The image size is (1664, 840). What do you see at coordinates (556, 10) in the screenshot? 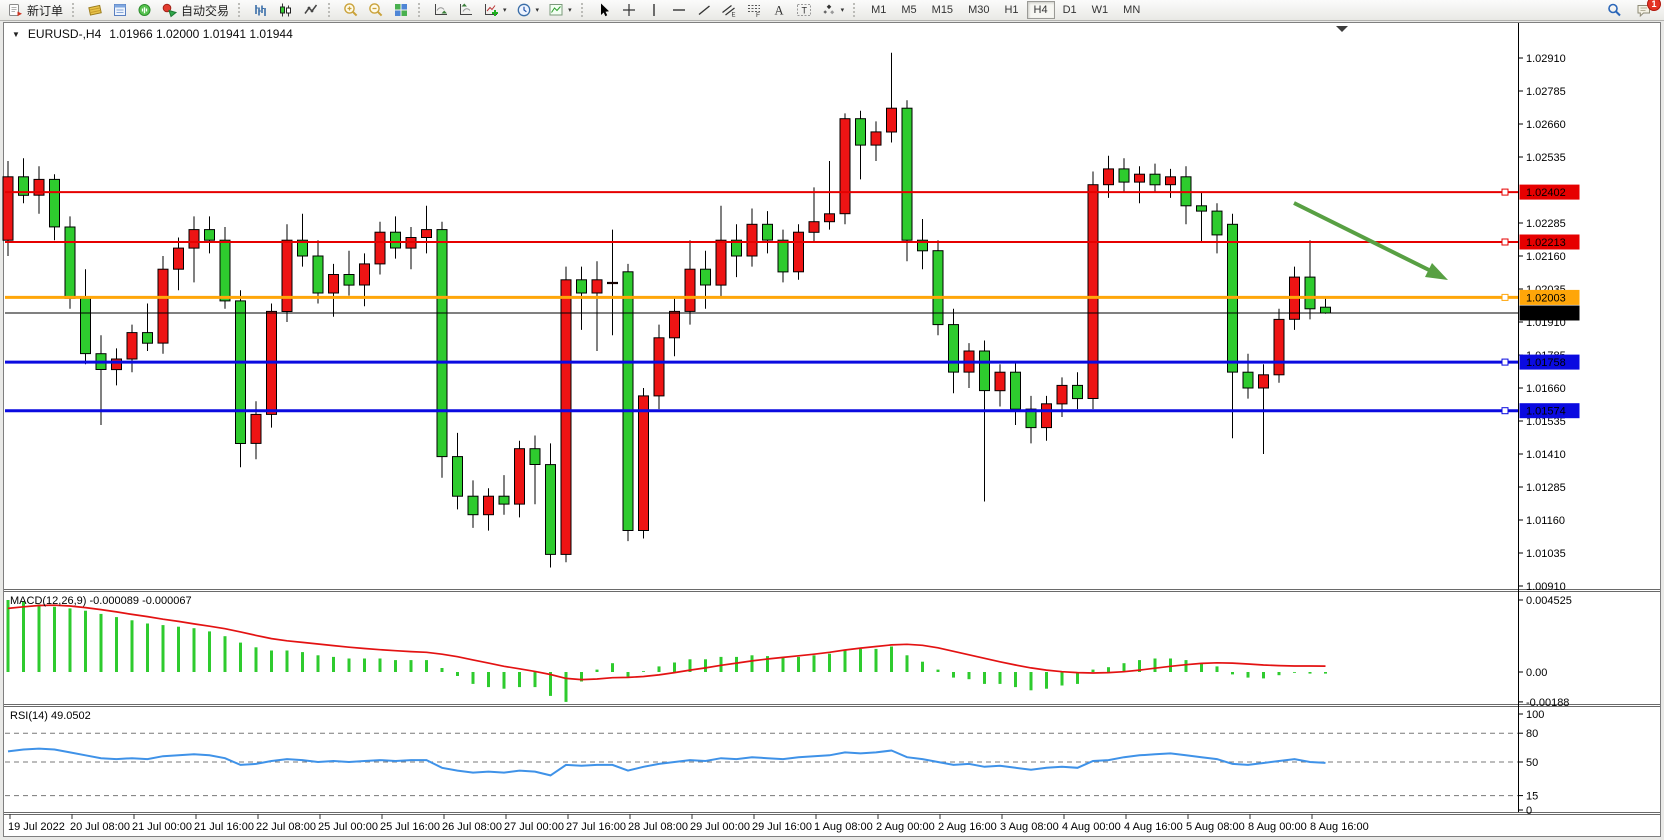
I see `template-icon` at bounding box center [556, 10].